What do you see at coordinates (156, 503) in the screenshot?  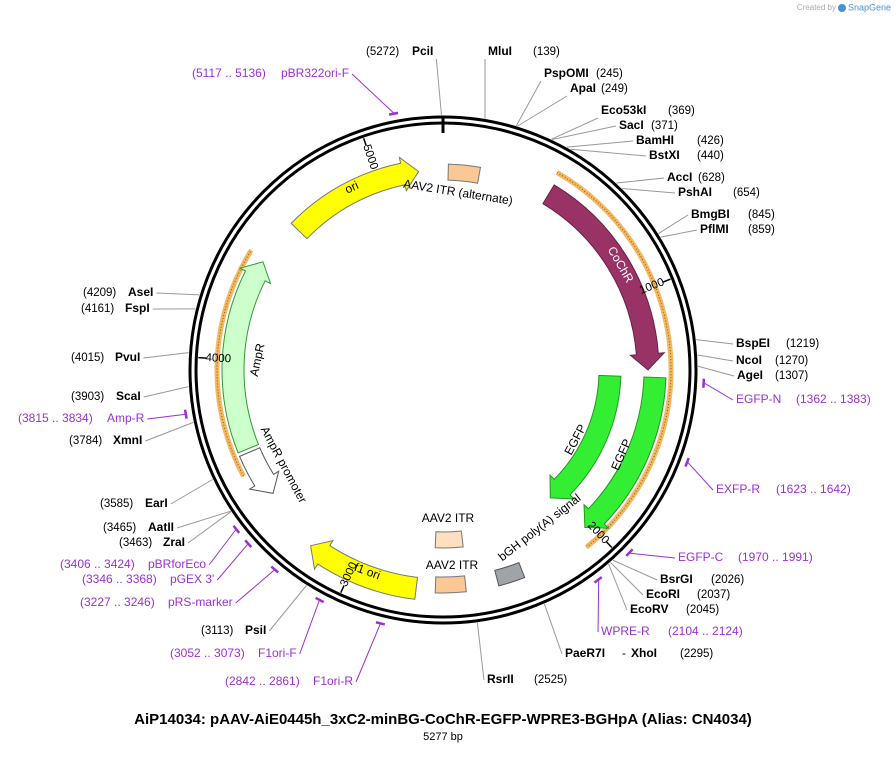 I see `site-name: EarI` at bounding box center [156, 503].